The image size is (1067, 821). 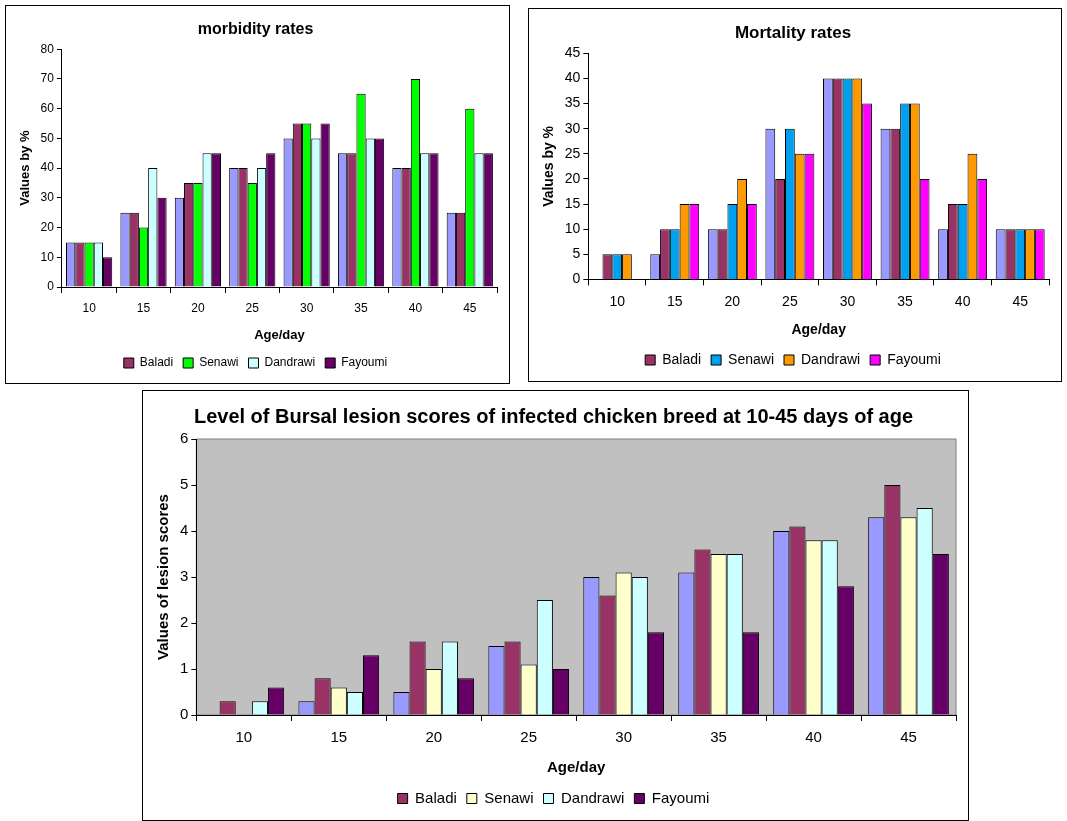 I want to click on y-axis-title: Values of lesion scores, so click(x=163, y=577).